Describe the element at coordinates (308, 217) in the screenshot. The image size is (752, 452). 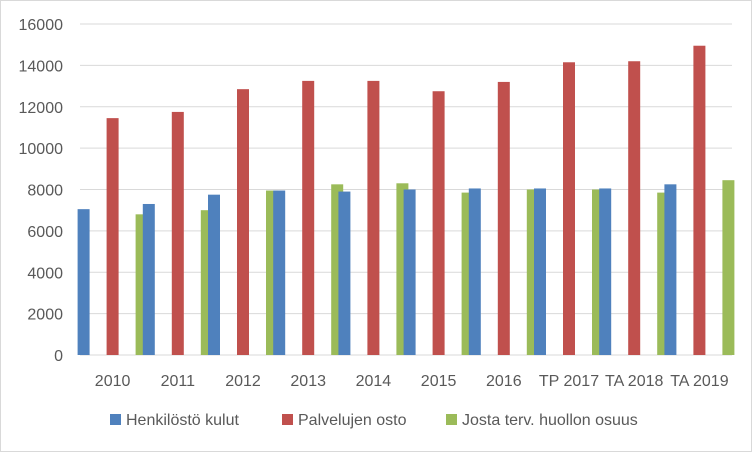
I see `bar-2-2013` at that location.